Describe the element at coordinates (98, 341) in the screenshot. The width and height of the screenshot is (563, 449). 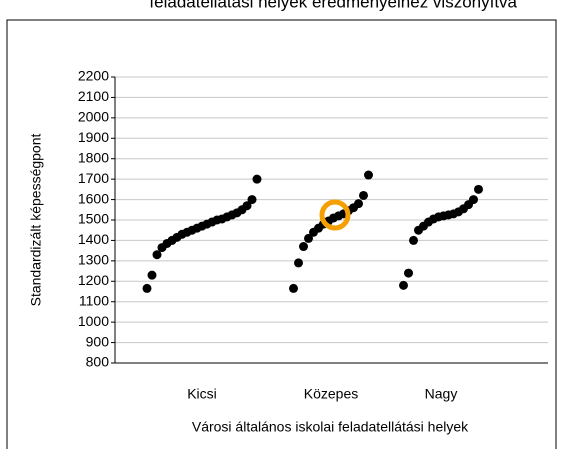
I see `y-tick-label: 900` at that location.